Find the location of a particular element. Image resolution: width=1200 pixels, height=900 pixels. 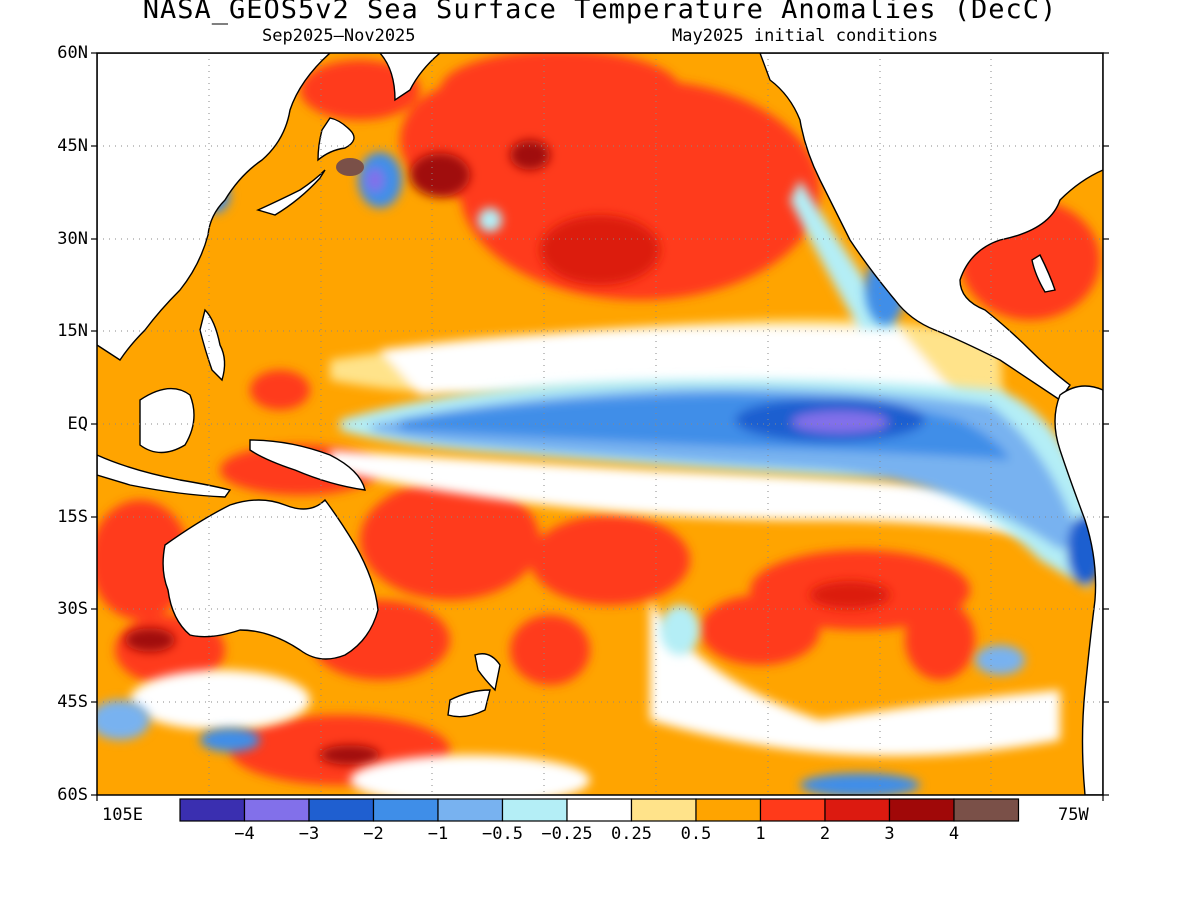

lat-label-15s: 15S is located at coordinates (72, 517).